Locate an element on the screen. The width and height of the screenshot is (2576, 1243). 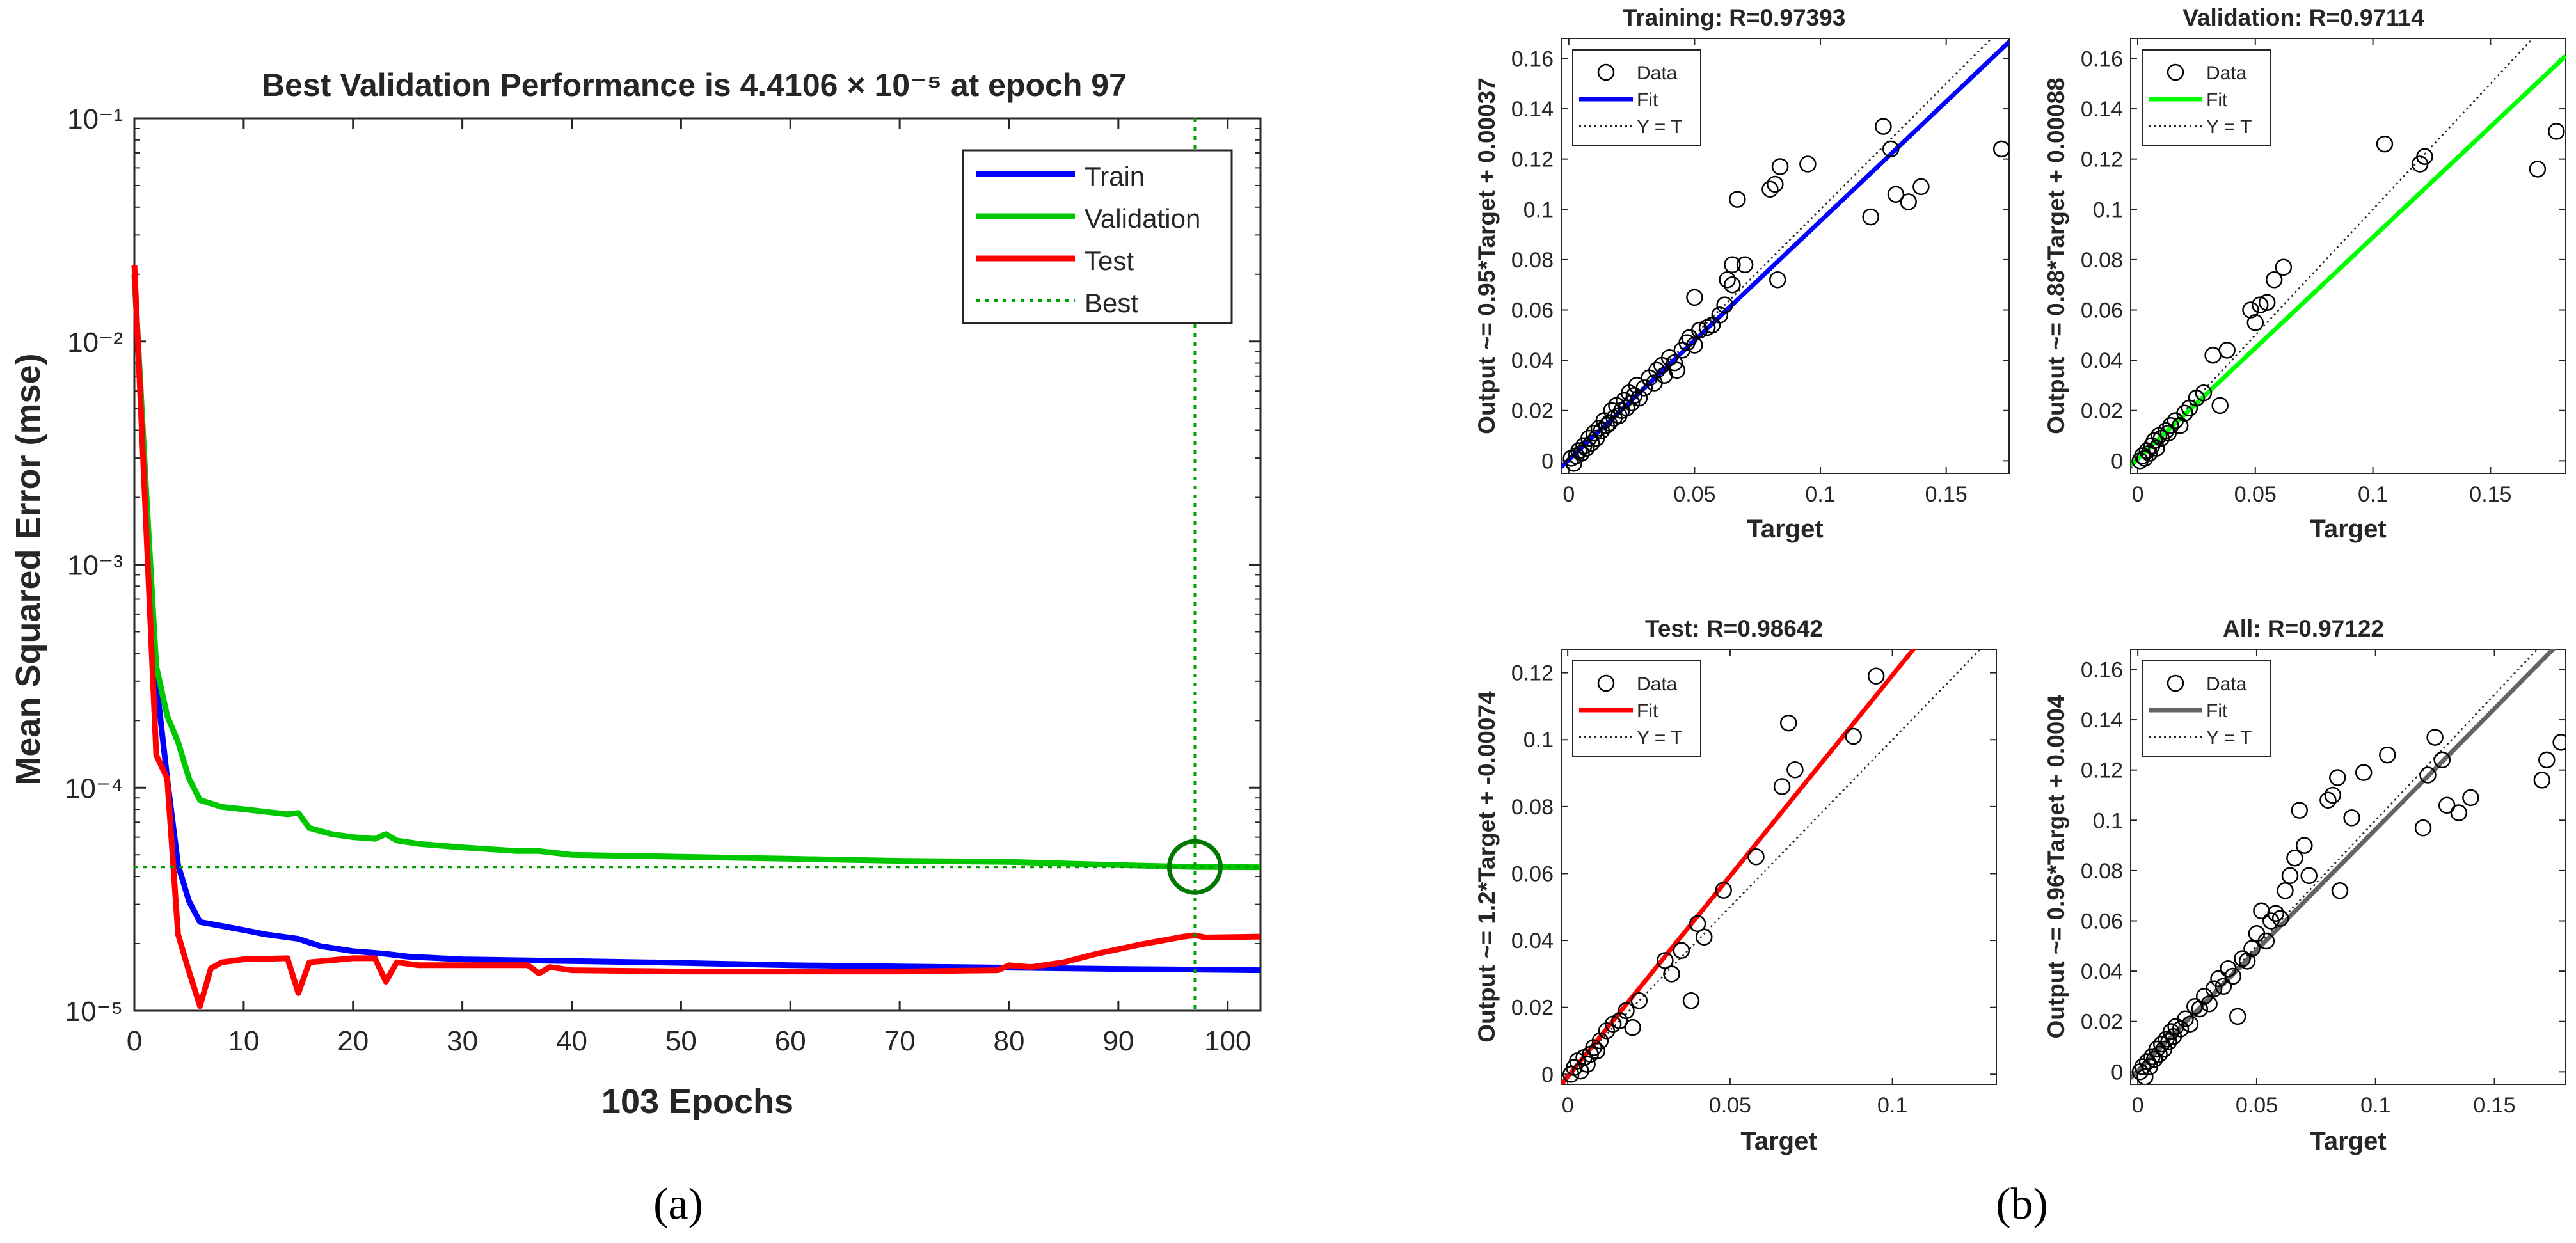
x-tick-label: 70 is located at coordinates (900, 1041).